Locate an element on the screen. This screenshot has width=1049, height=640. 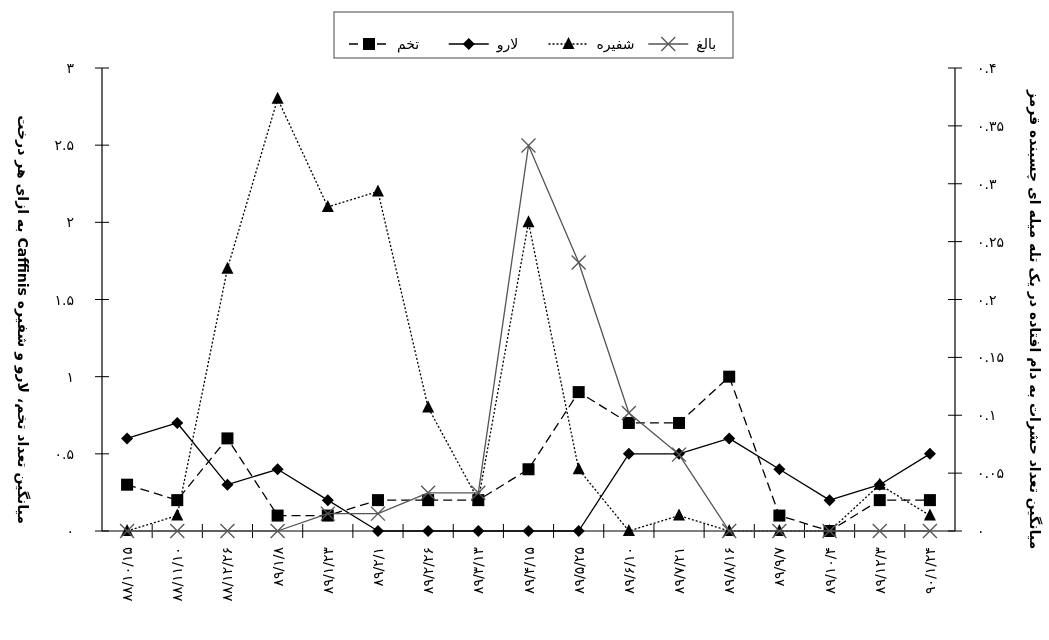
y-tick-label: ۳ is located at coordinates (70, 68).